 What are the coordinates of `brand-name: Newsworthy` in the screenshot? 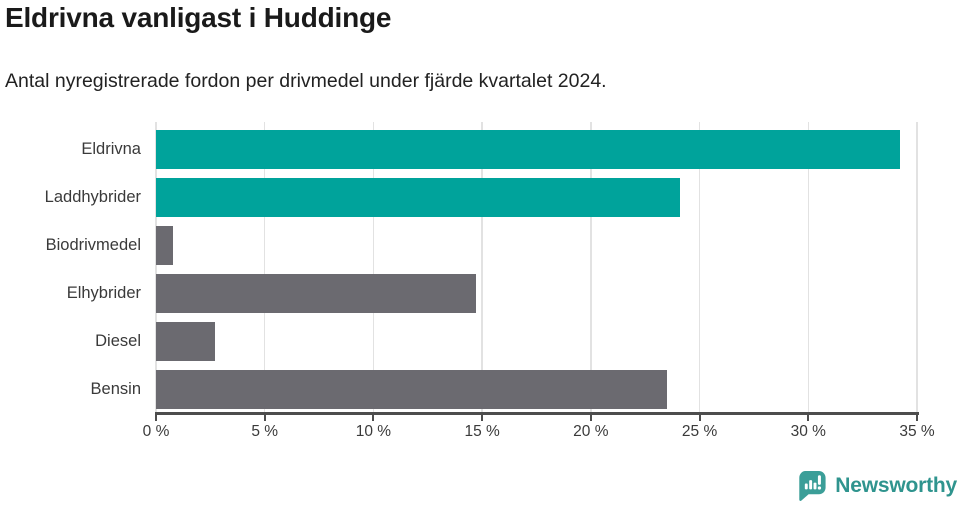 It's located at (896, 485).